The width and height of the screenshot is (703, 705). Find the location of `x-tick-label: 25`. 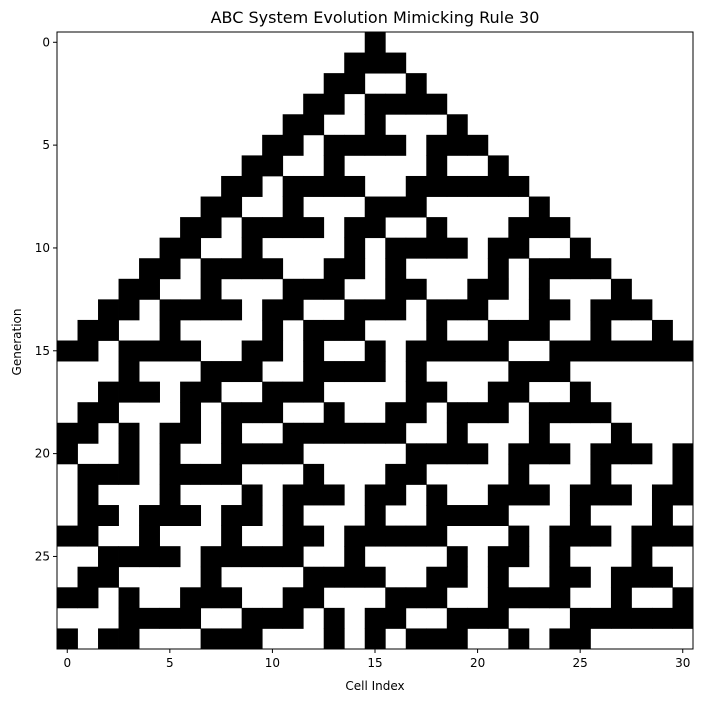

x-tick-label: 25 is located at coordinates (580, 663).